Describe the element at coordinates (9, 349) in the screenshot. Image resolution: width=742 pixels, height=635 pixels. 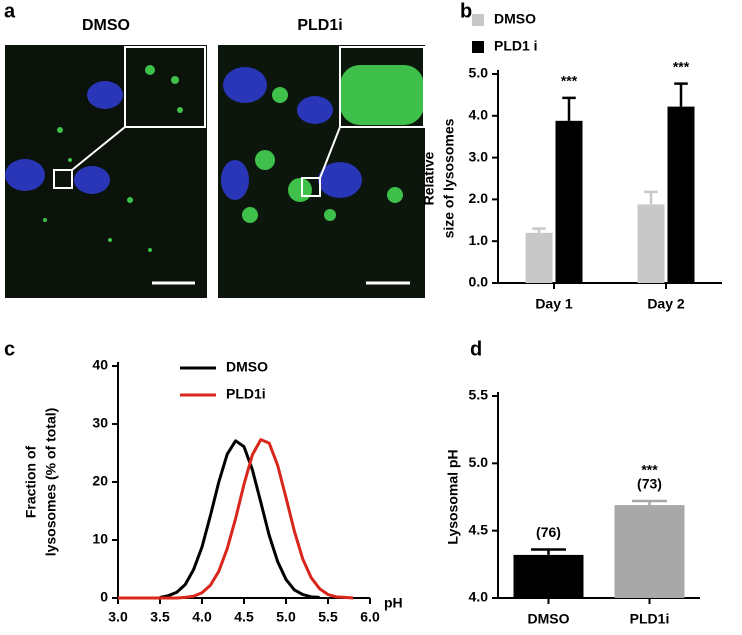
I see `panel-label: c` at that location.